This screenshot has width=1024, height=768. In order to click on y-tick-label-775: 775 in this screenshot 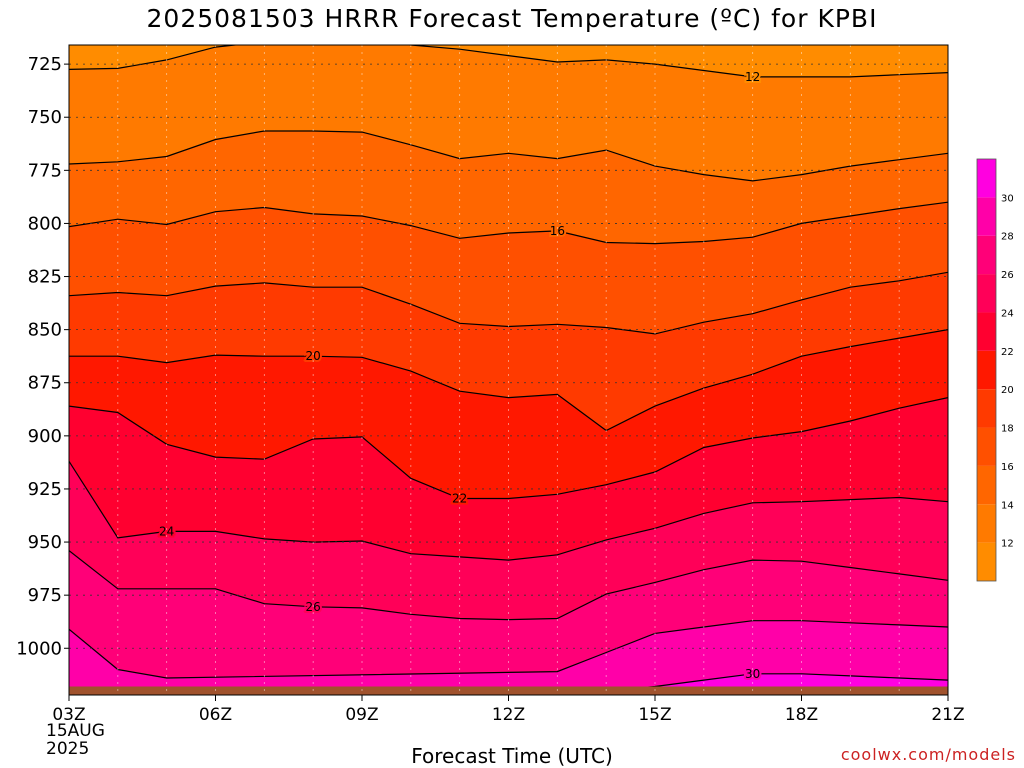, I will do `click(45, 170)`.